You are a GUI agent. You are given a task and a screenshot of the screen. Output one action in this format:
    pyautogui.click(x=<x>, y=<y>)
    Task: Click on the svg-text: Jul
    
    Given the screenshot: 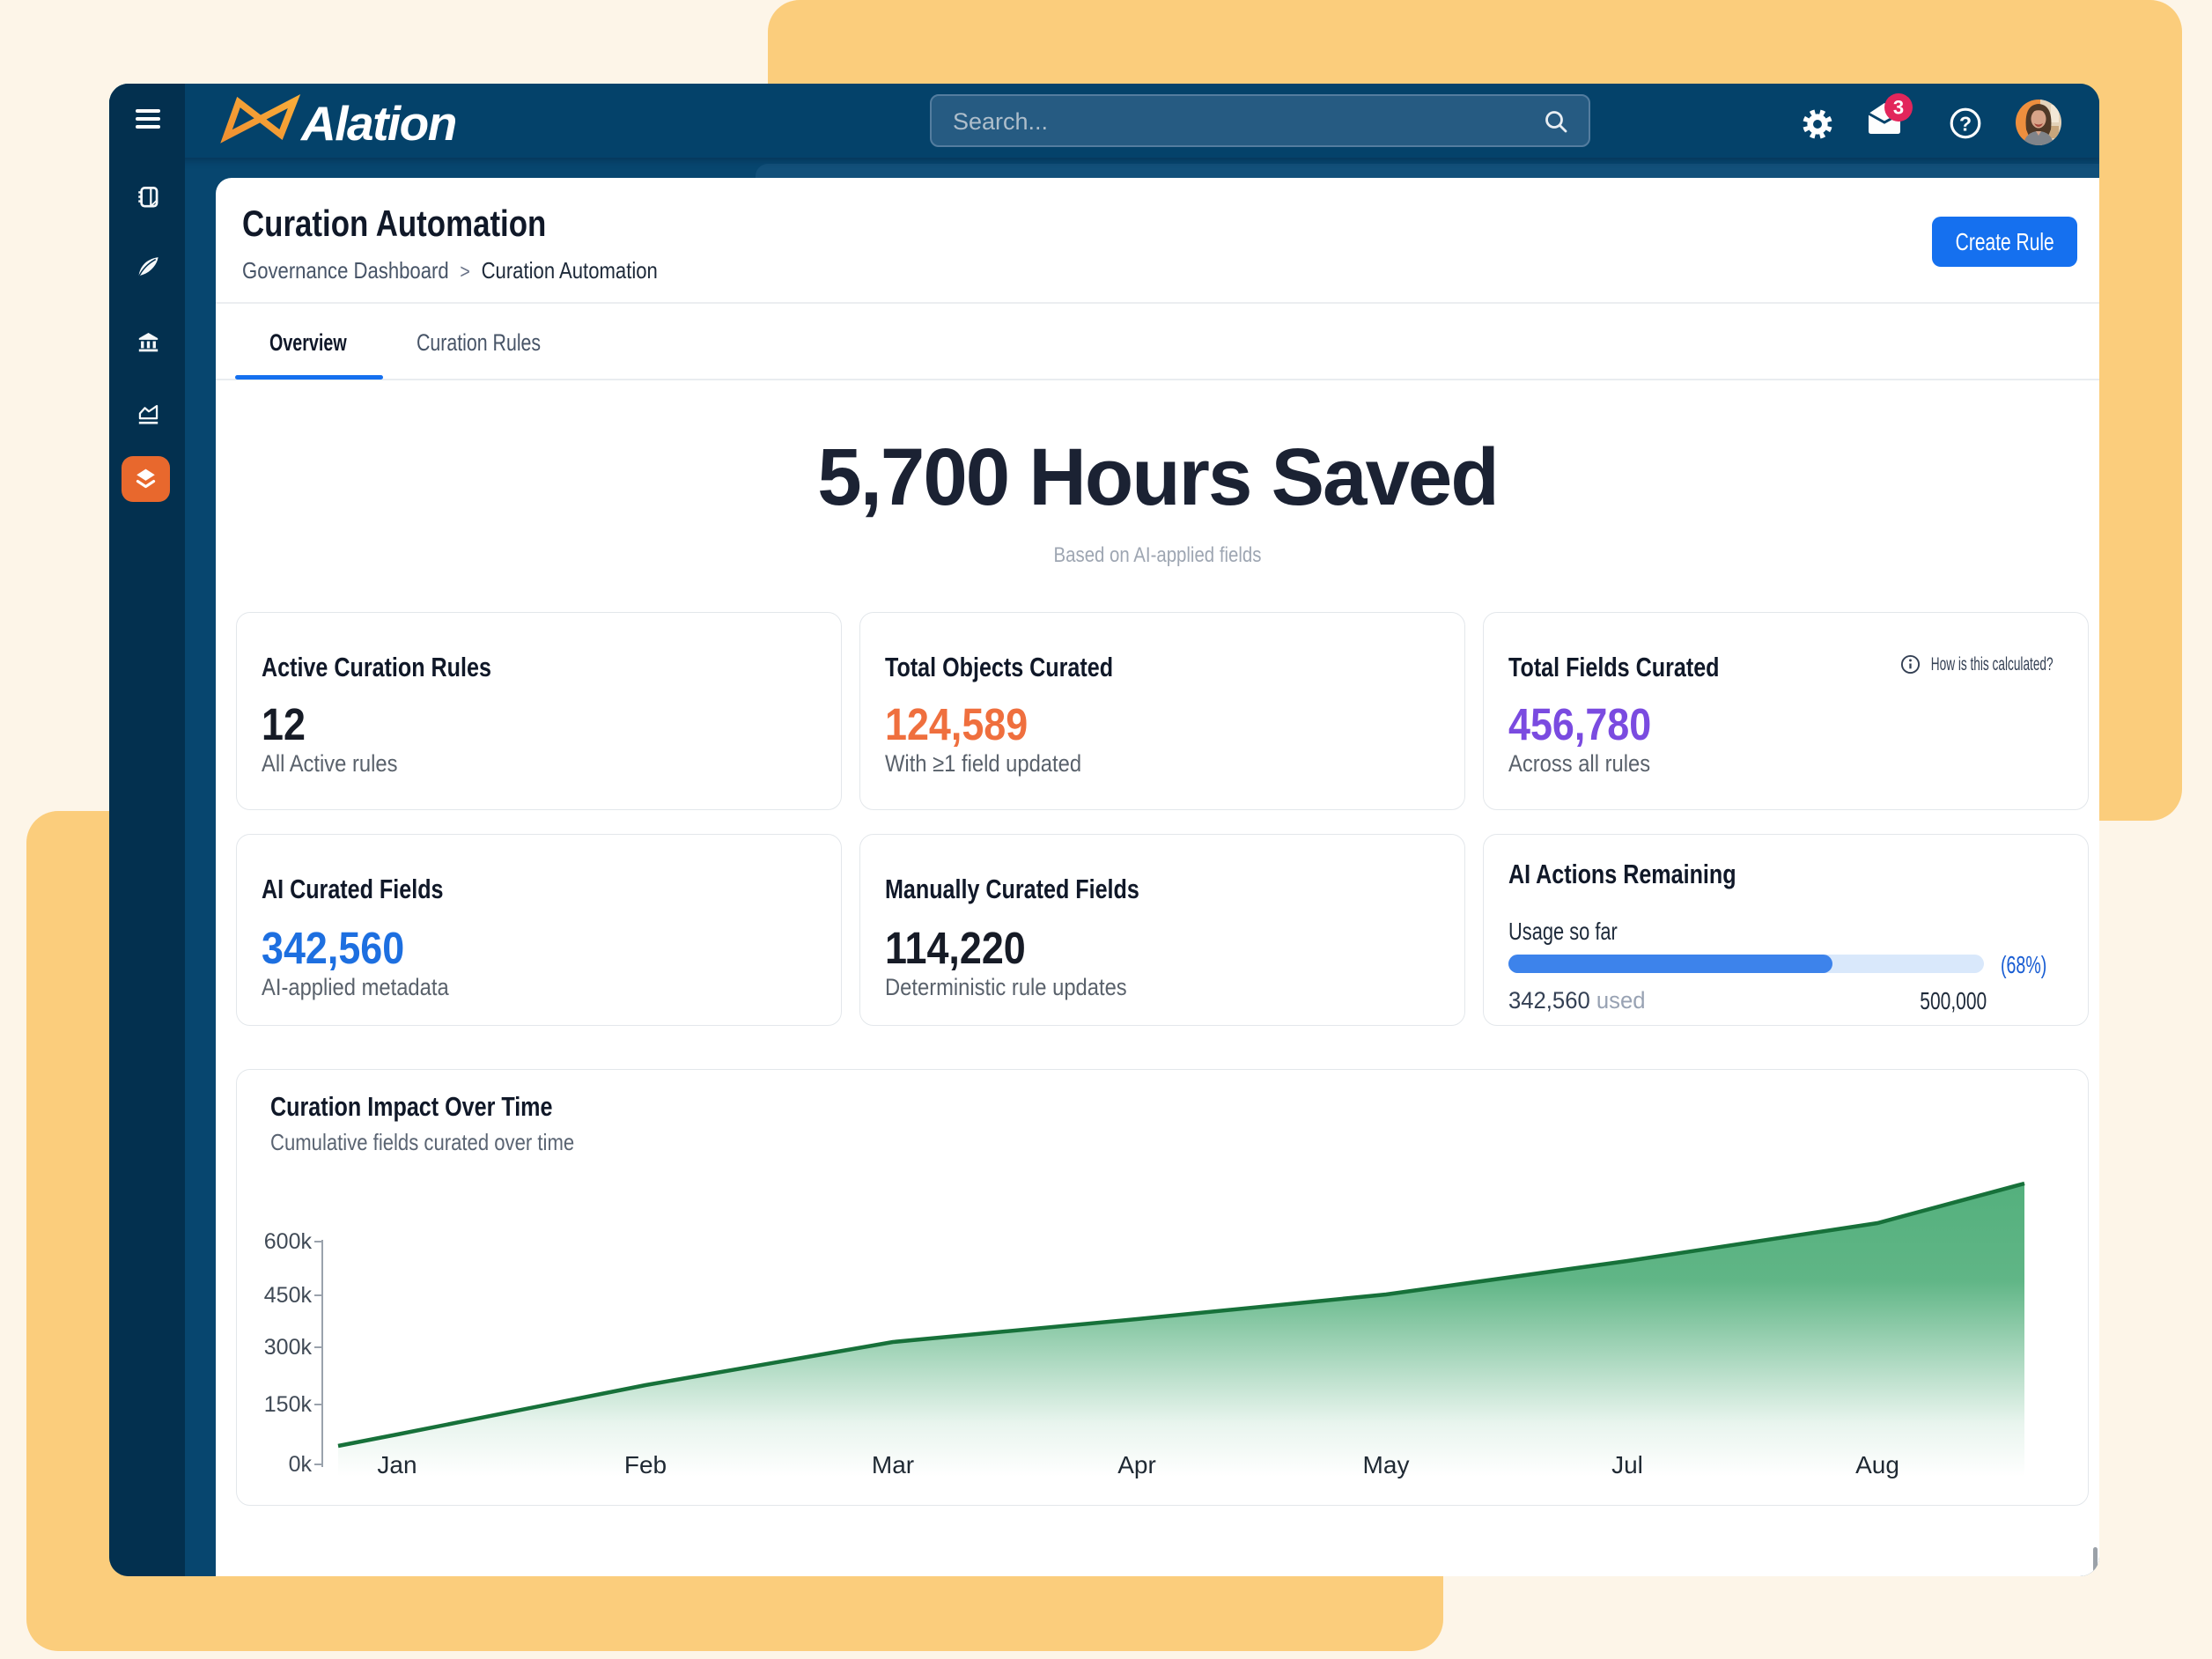 What is the action you would take?
    pyautogui.click(x=1627, y=1464)
    